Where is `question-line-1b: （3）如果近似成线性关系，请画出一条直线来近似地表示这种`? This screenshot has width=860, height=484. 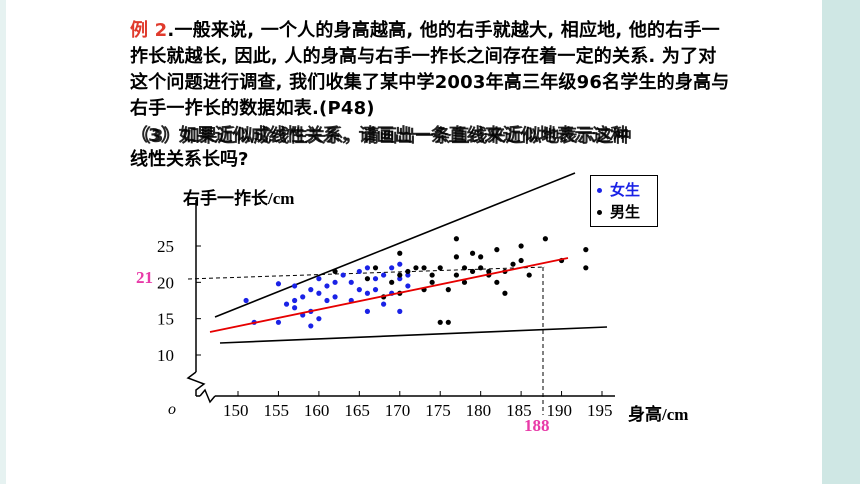
question-line-1b: （3）如果近似成线性关系，请画出一条直线来近似地表示这种 is located at coordinates (382, 136).